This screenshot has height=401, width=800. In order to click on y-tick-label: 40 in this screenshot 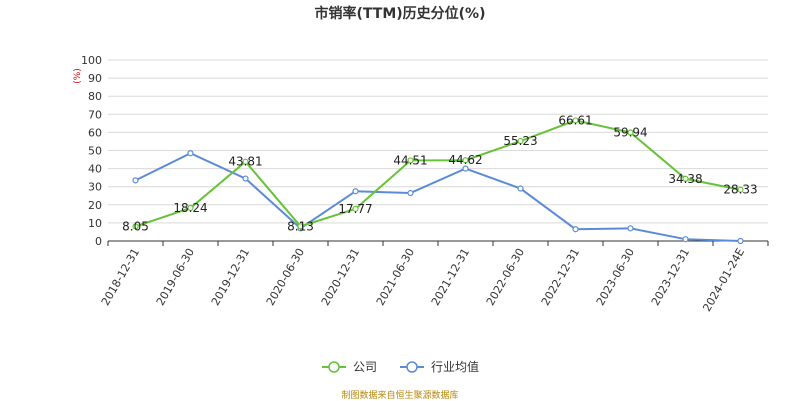, I will do `click(95, 169)`.